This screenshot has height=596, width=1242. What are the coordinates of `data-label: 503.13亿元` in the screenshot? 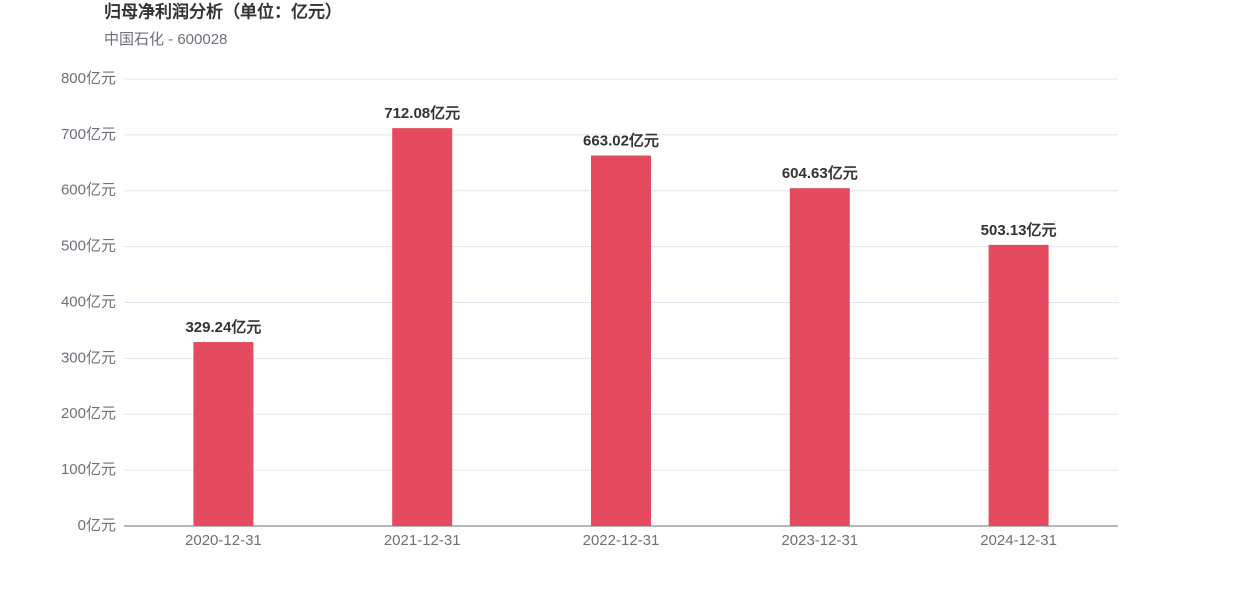 It's located at (1019, 230).